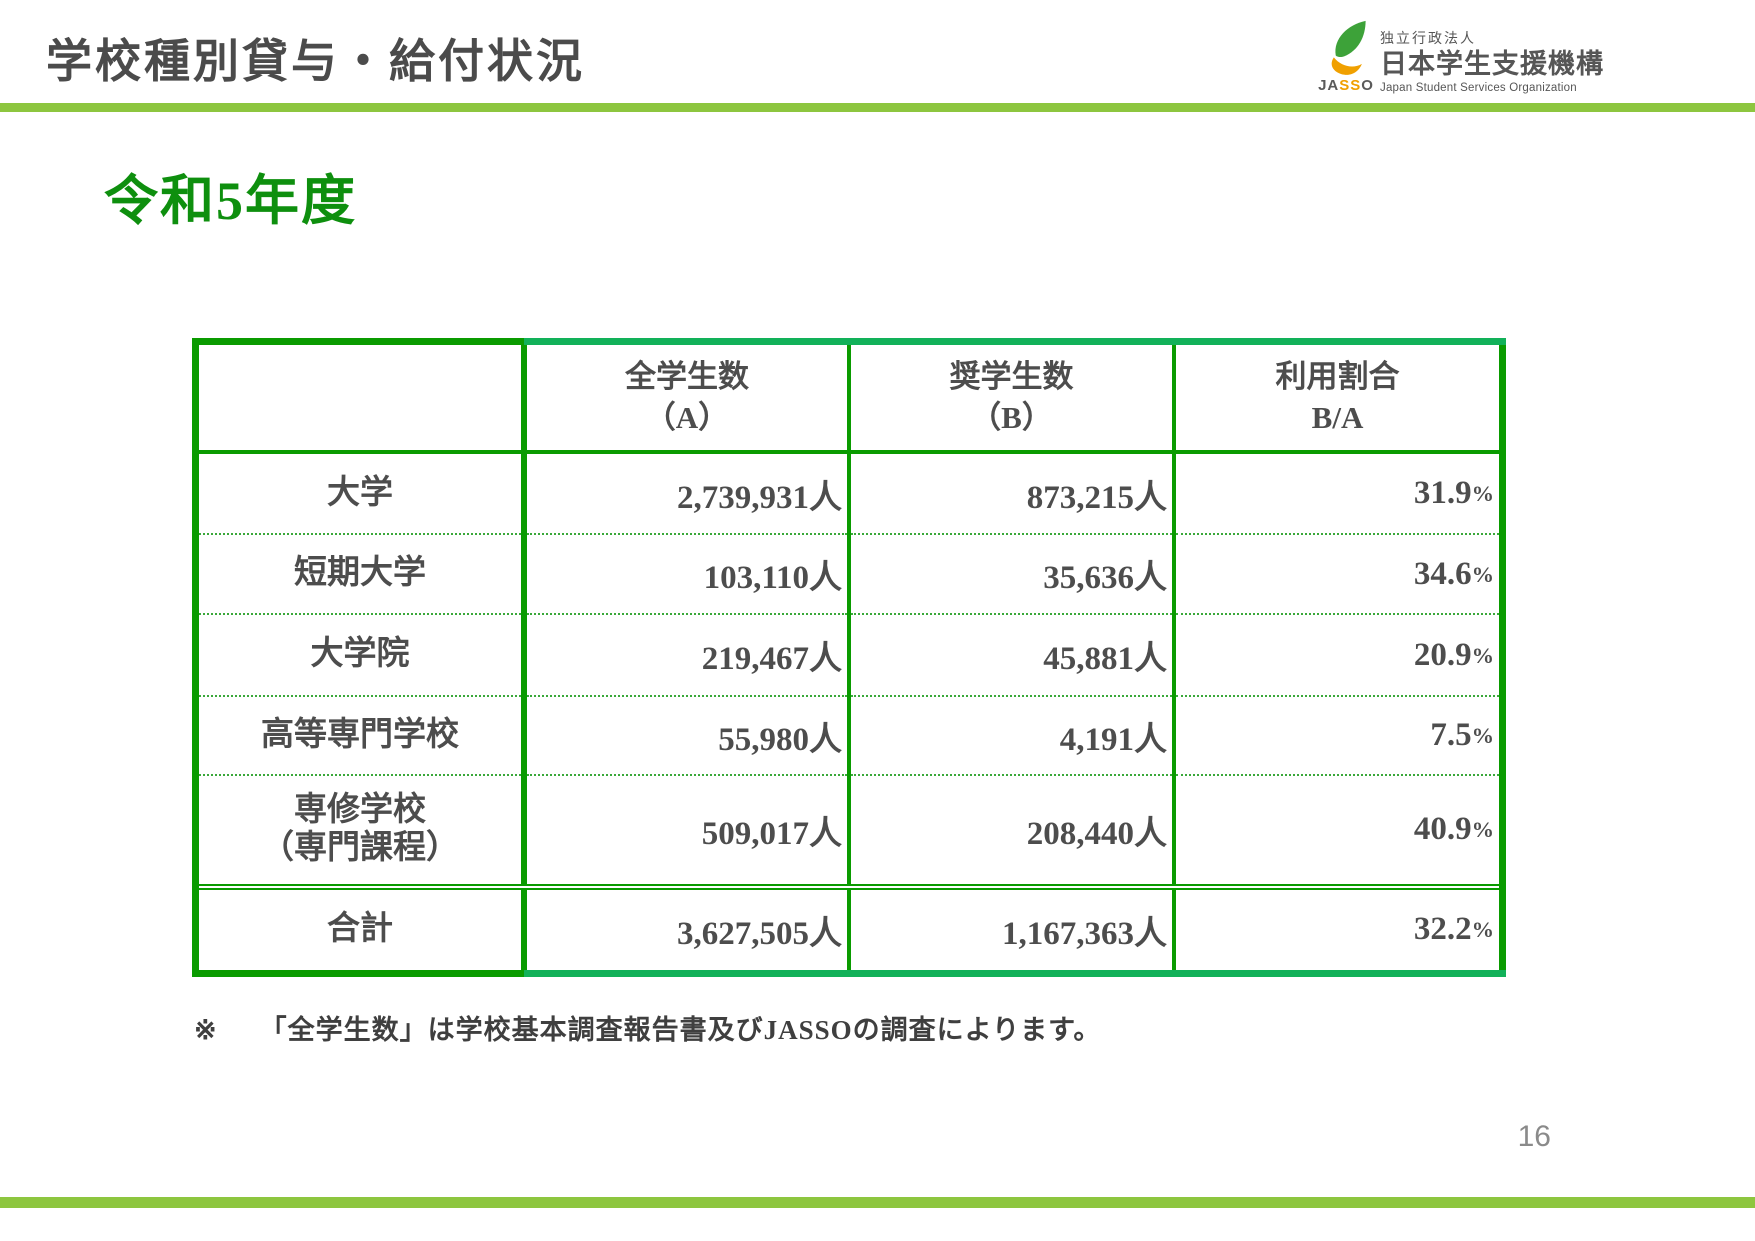  I want to click on ratio-value: 32.2, so click(1442, 929).